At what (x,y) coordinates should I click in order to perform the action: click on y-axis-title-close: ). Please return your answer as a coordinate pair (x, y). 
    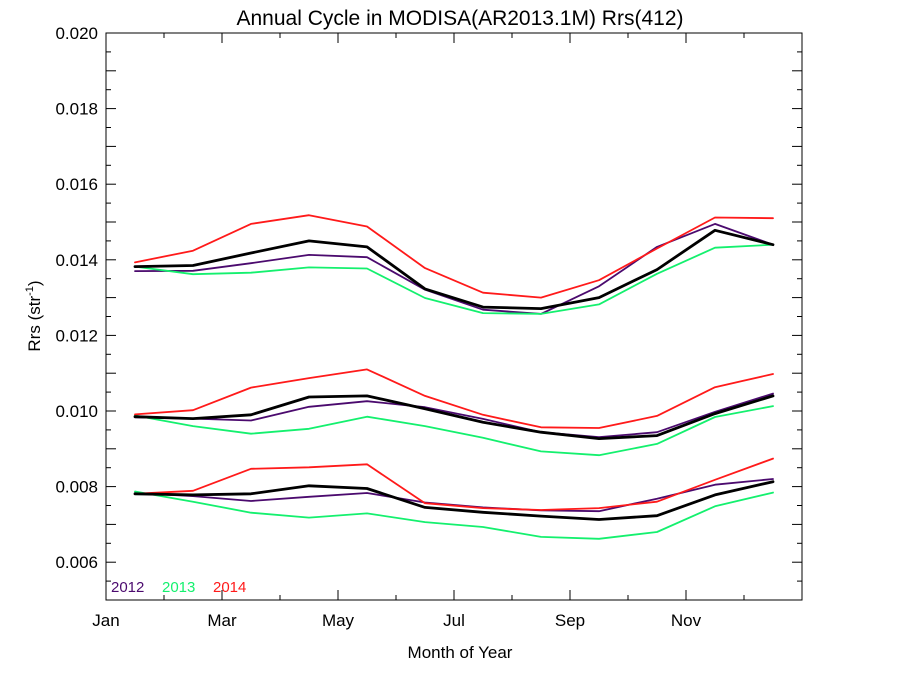
    Looking at the image, I should click on (34, 283).